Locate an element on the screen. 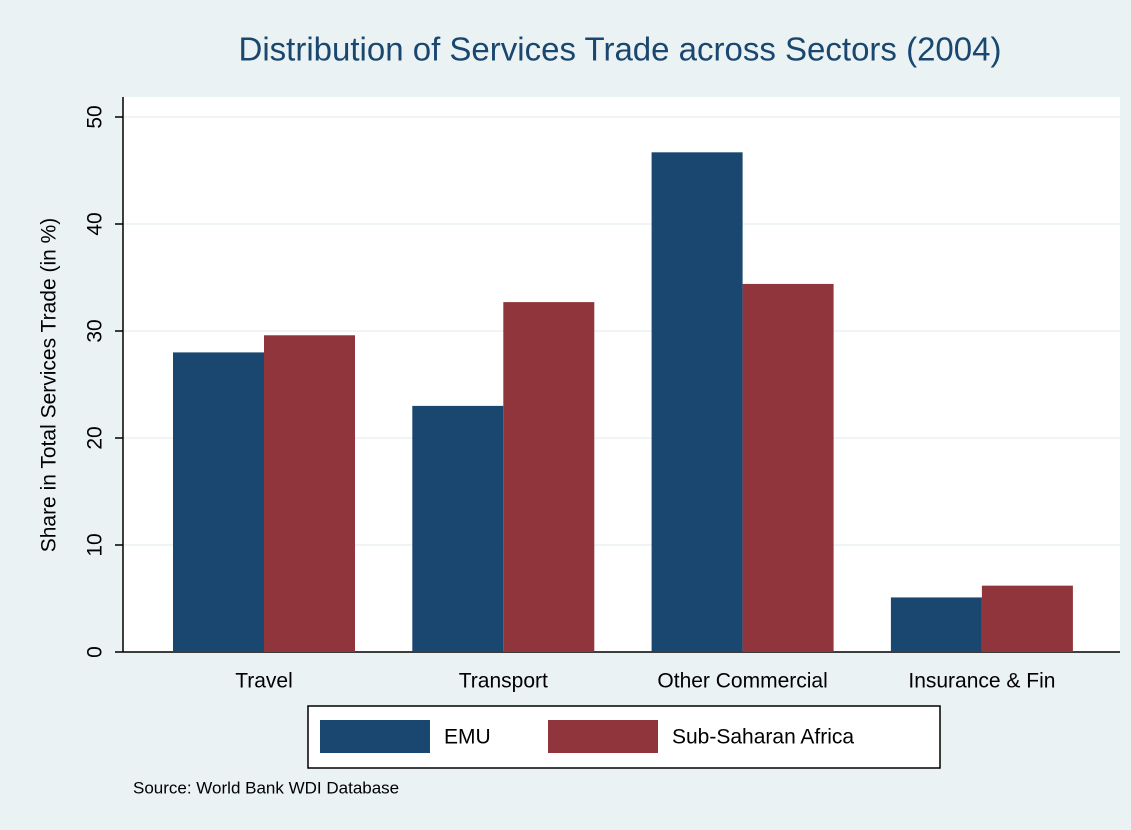 Image resolution: width=1131 pixels, height=830 pixels. legend-label: EMU is located at coordinates (467, 737).